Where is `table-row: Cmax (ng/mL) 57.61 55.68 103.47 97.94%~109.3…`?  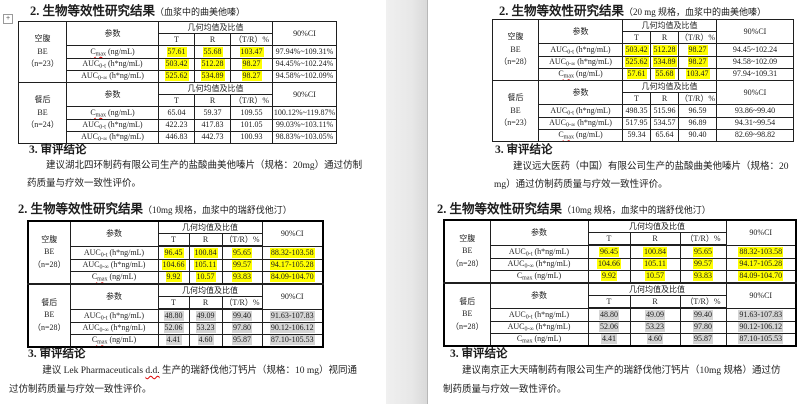
table-row: Cmax (ng/mL) 57.61 55.68 103.47 97.94%~109.3… is located at coordinates (178, 52).